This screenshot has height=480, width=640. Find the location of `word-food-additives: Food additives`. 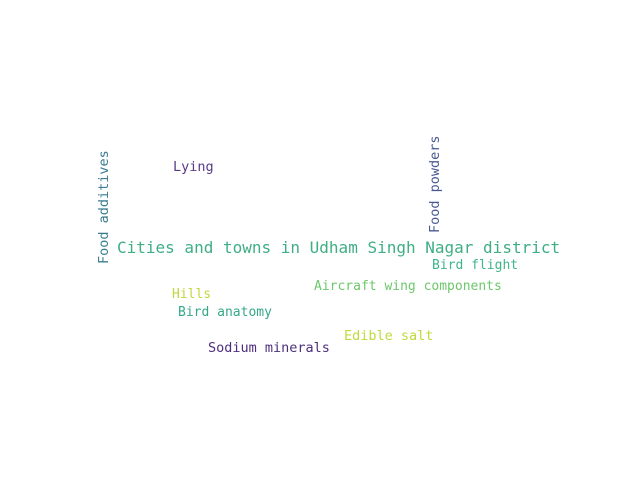

word-food-additives: Food additives is located at coordinates (104, 207).